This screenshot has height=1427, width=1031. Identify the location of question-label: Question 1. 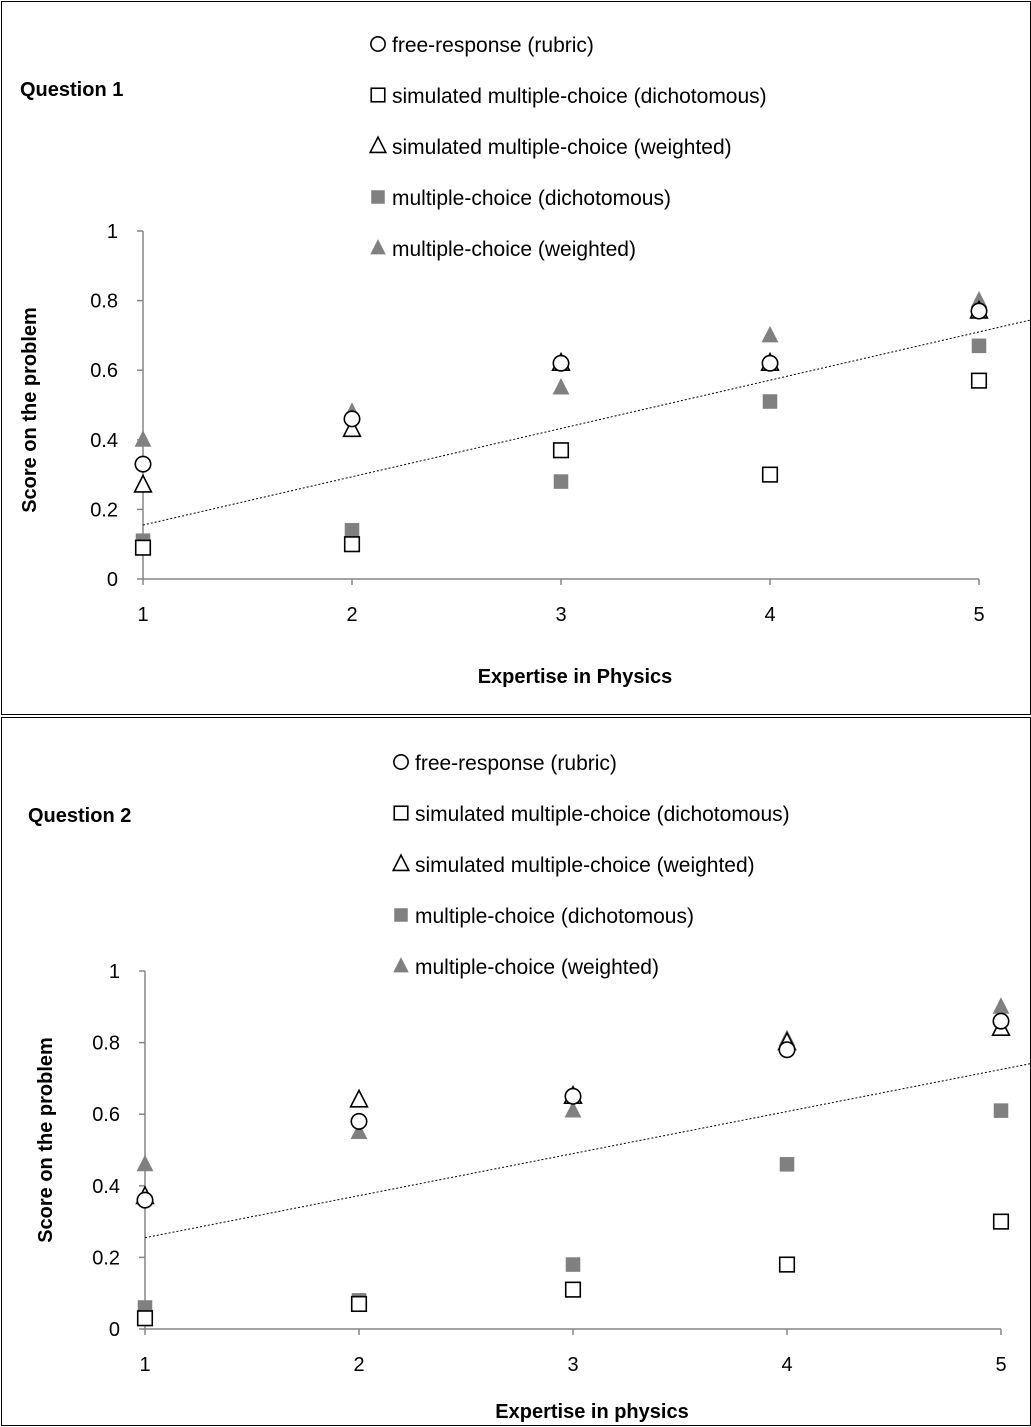
(71, 90).